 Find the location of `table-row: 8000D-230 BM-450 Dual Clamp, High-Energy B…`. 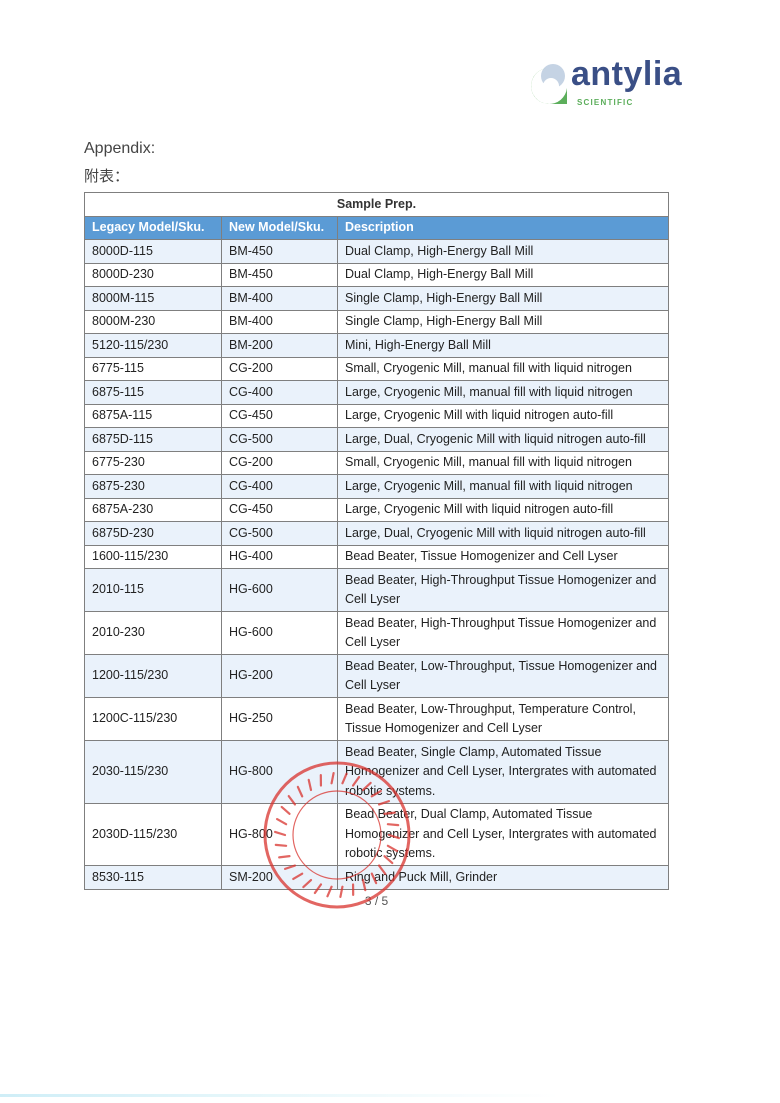

table-row: 8000D-230 BM-450 Dual Clamp, High-Energy B… is located at coordinates (376, 274).